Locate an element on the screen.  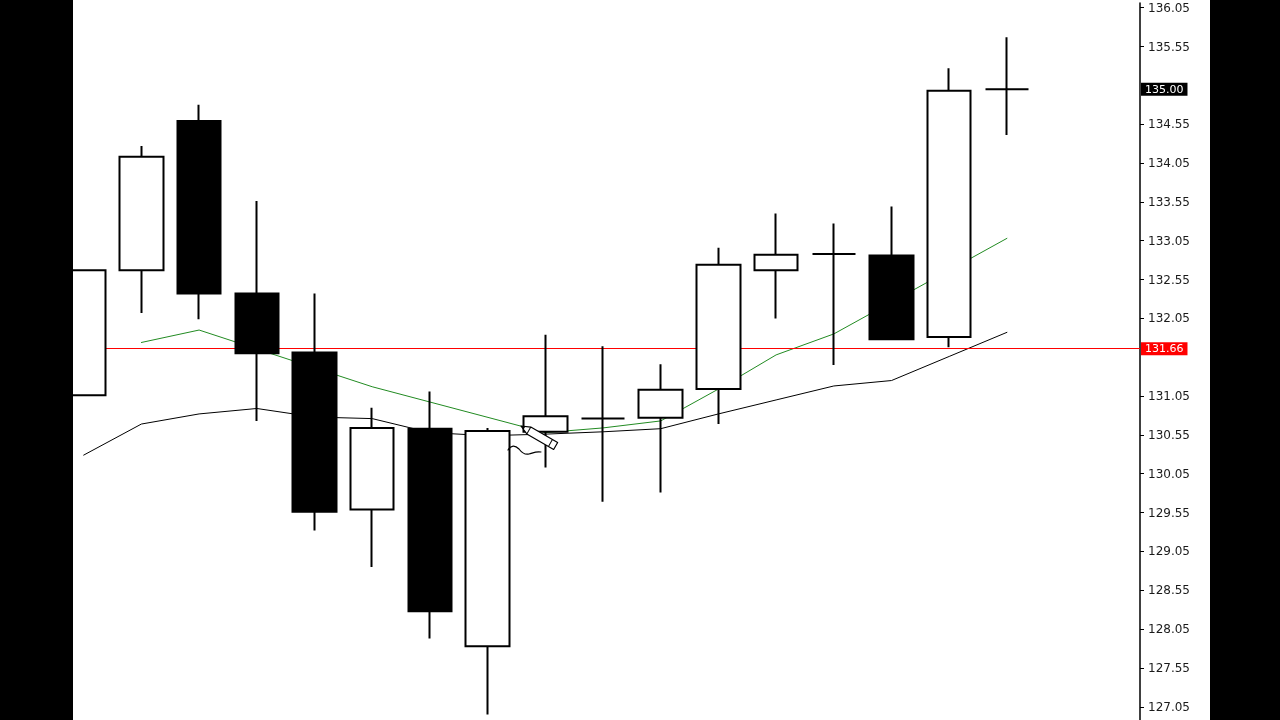
text: 135.00 is located at coordinates (1164, 89).